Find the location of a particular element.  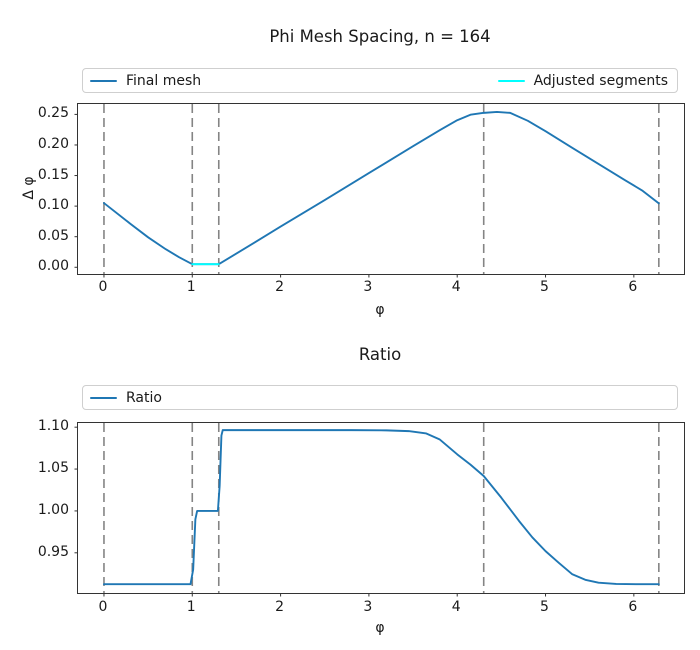

y-tick-label: 0.25 is located at coordinates (53, 113).